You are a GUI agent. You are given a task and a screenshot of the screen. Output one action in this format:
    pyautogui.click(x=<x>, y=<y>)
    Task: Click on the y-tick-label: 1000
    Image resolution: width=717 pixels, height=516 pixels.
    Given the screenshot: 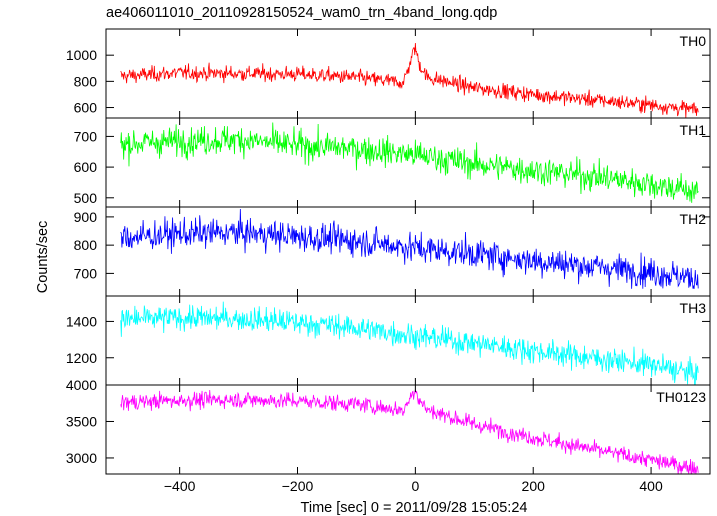 What is the action you would take?
    pyautogui.click(x=81, y=55)
    